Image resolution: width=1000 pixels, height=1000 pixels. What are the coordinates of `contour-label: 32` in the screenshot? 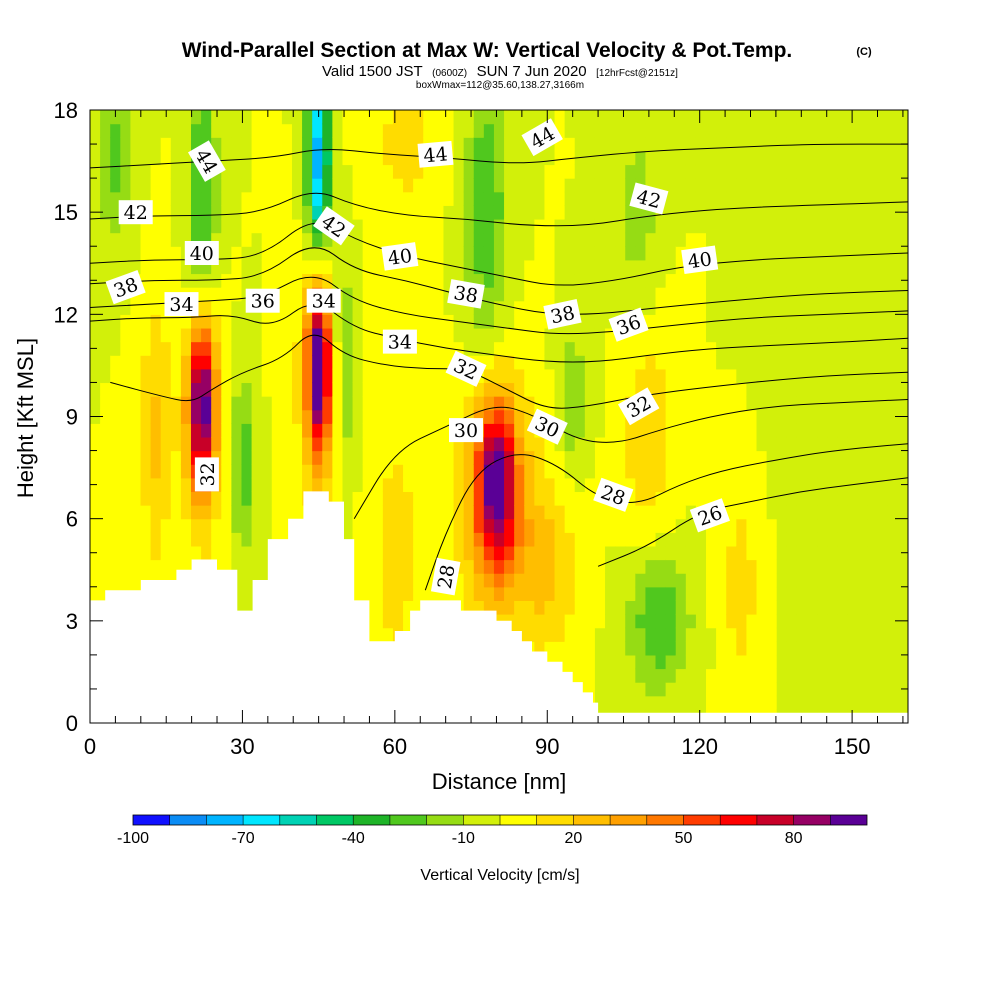 It's located at (206, 474).